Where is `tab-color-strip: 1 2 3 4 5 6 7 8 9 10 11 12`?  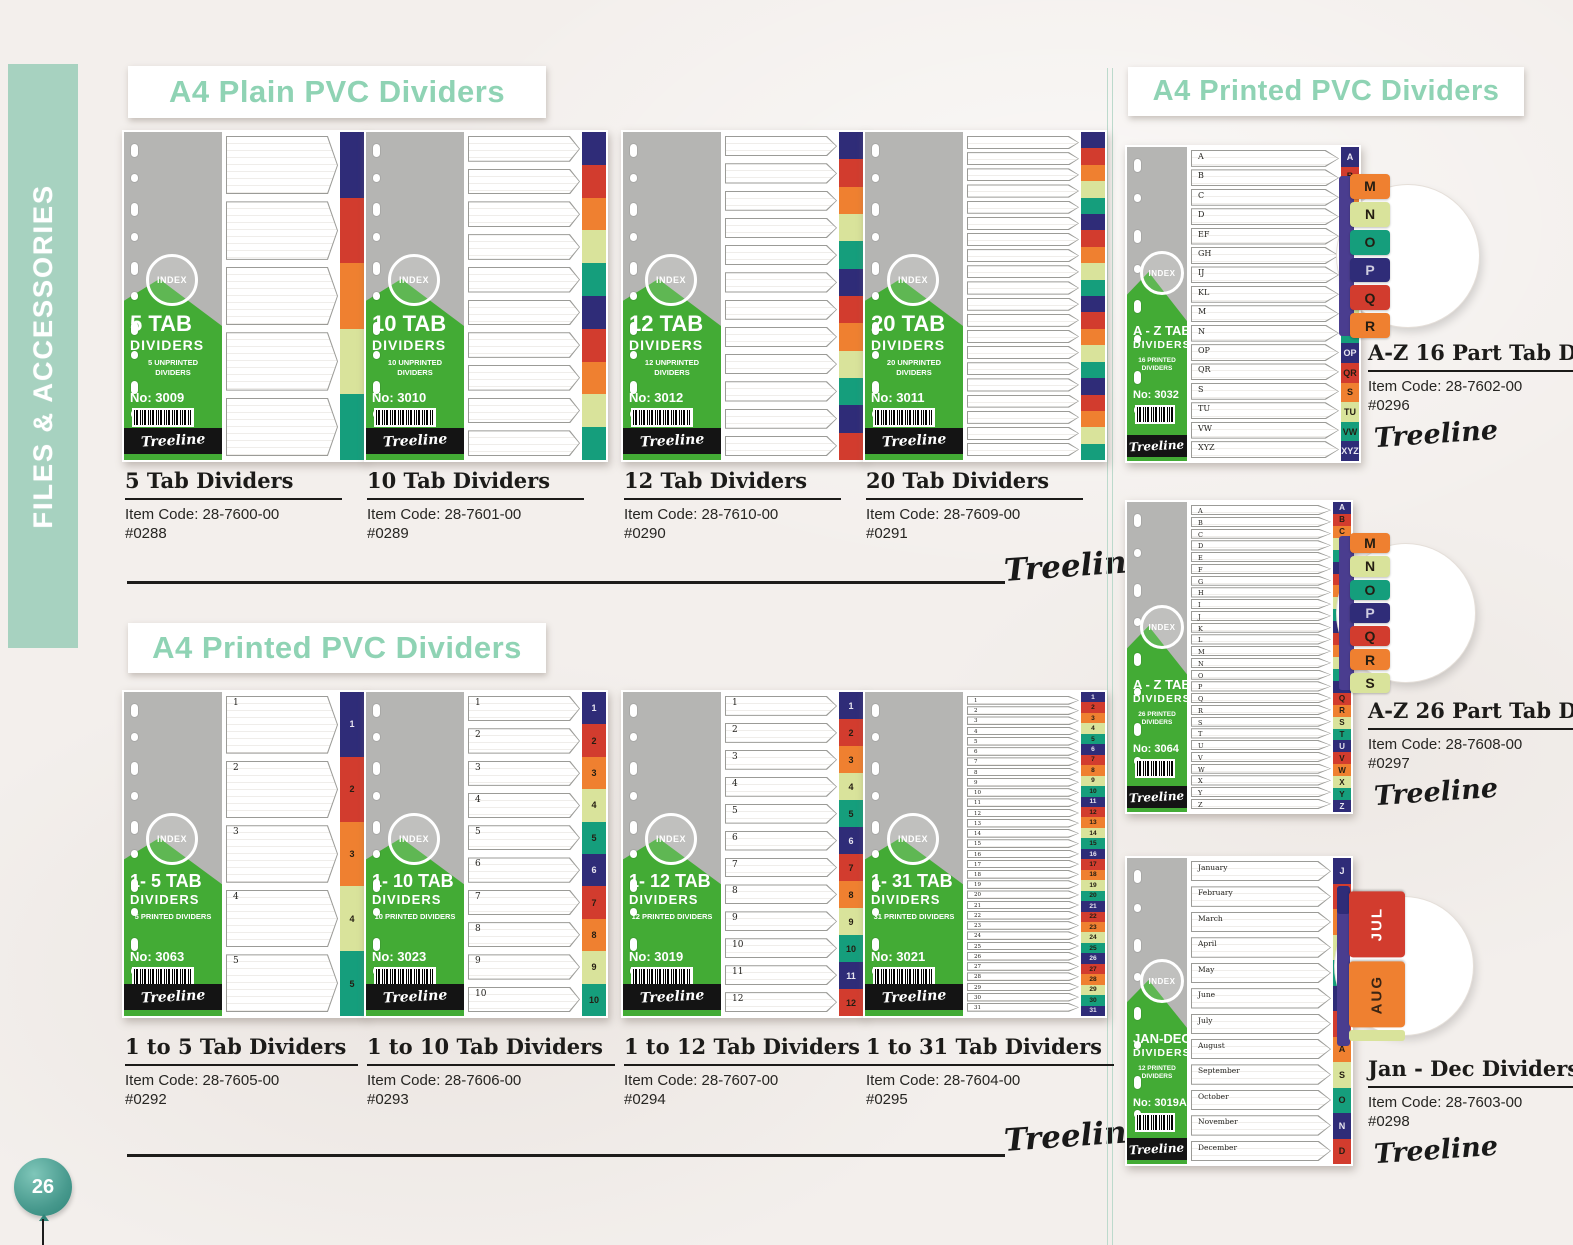 tab-color-strip: 1 2 3 4 5 6 7 8 9 10 11 12 is located at coordinates (851, 854).